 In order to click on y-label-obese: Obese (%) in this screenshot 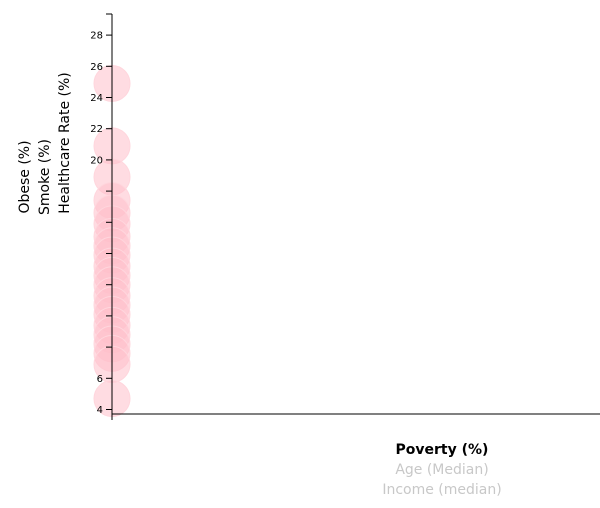, I will do `click(25, 176)`.